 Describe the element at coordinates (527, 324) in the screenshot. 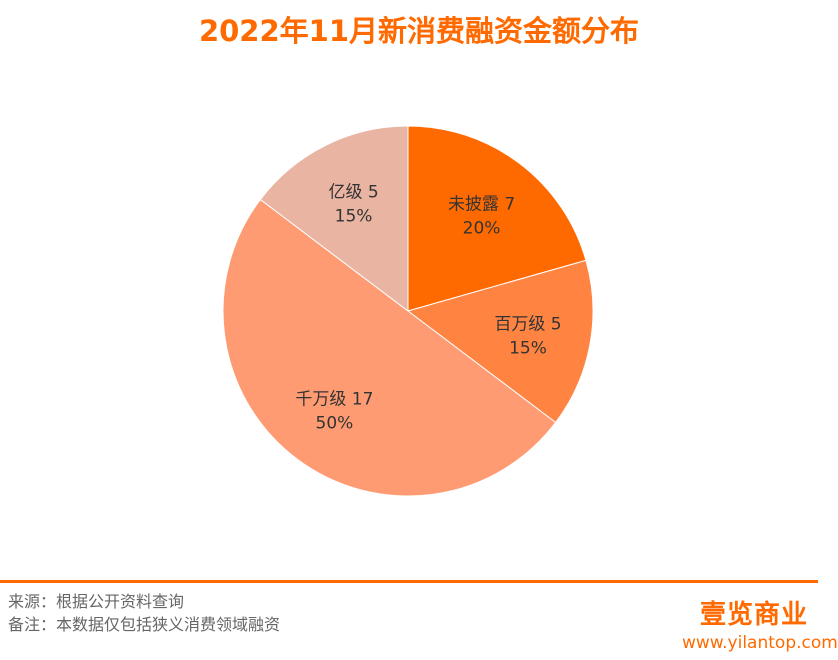

I see `slice-label: 百万级 5` at that location.